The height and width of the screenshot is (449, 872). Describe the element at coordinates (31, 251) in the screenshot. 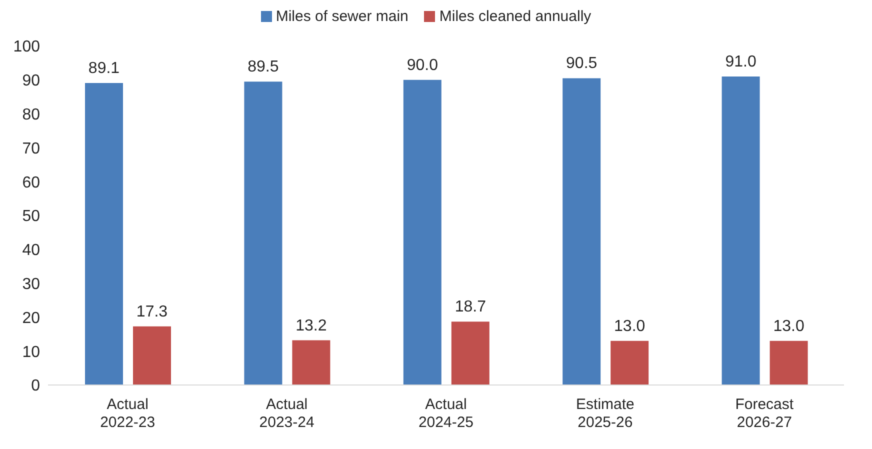

I see `y-tick-label: 40` at that location.